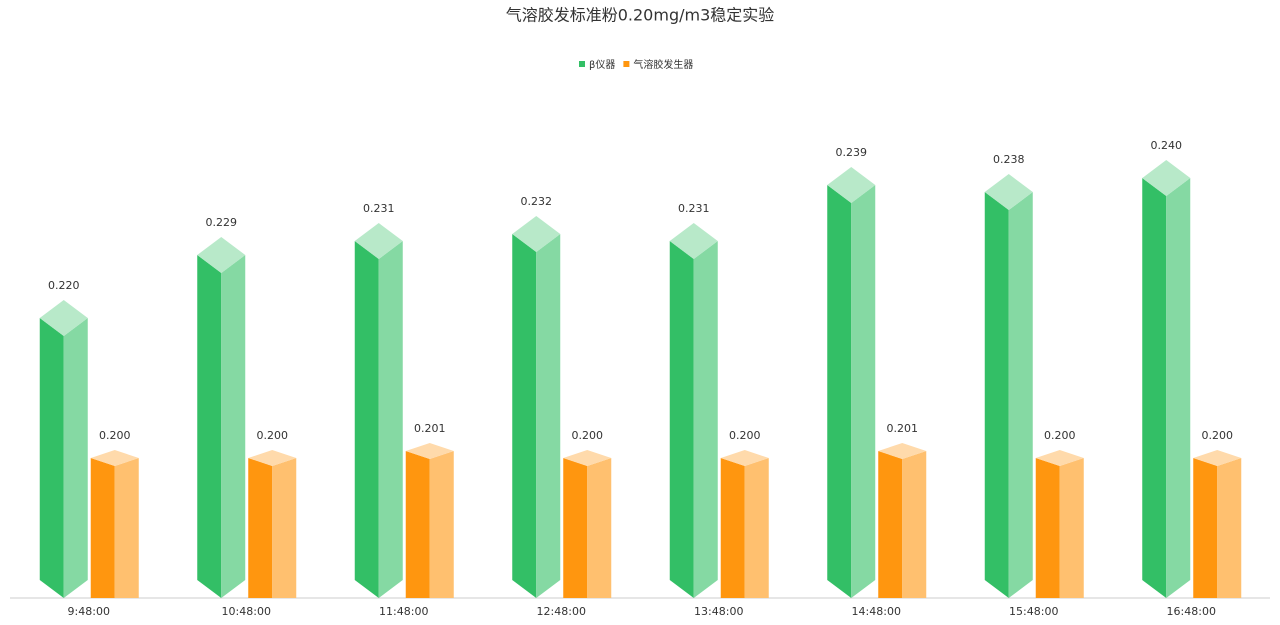 This screenshot has height=625, width=1280. Describe the element at coordinates (64, 285) in the screenshot. I see `data-label: 0.220` at that location.